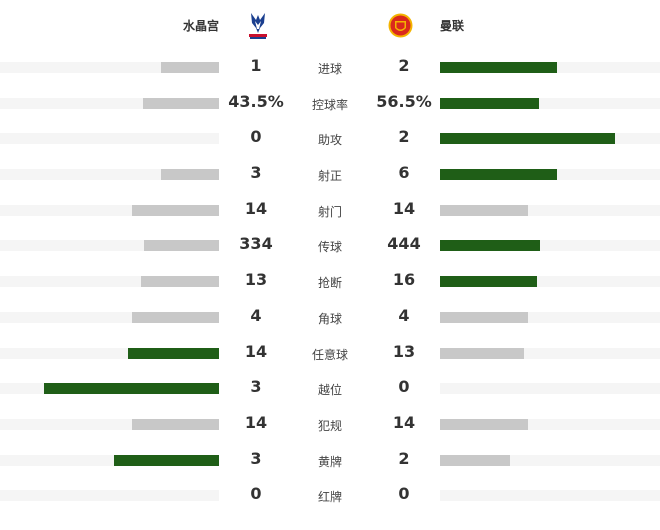 This screenshot has width=660, height=530. I want to click on away-team-name: 曼联, so click(452, 26).